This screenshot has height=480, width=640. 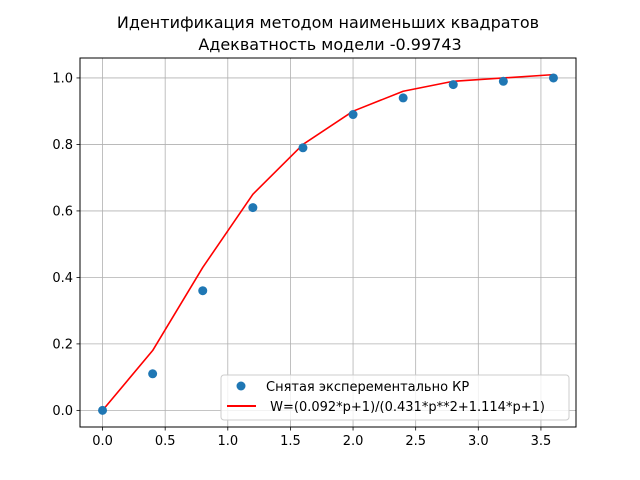 I want to click on x-tick-label: 0.5, so click(x=165, y=441).